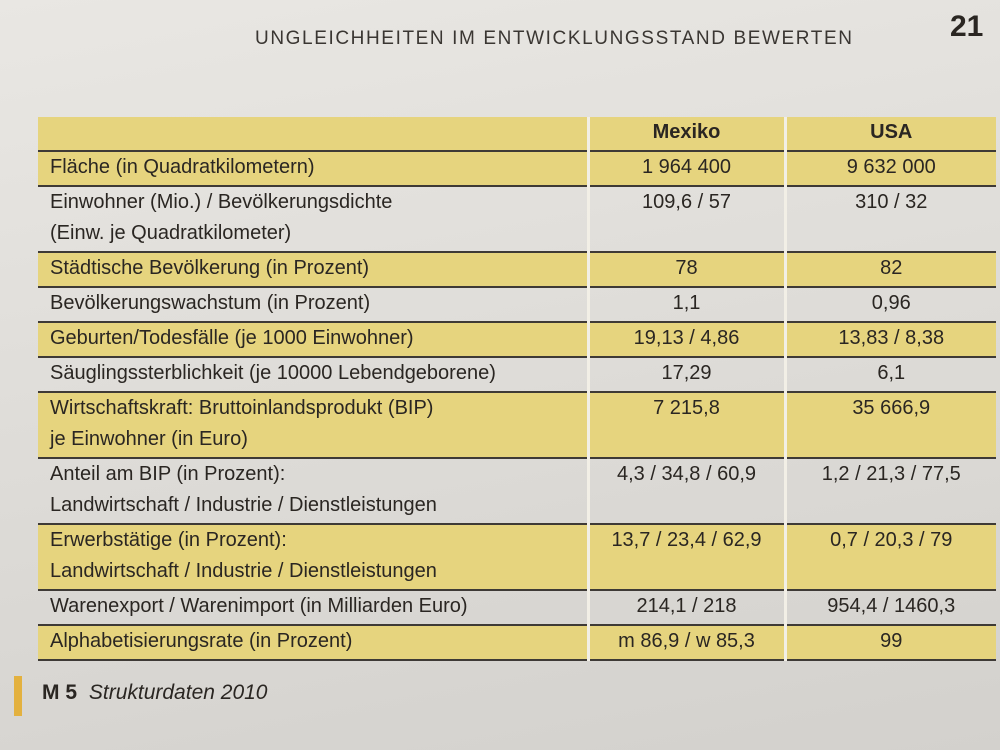  Describe the element at coordinates (687, 305) in the screenshot. I see `value-mexiko: 1,1` at that location.